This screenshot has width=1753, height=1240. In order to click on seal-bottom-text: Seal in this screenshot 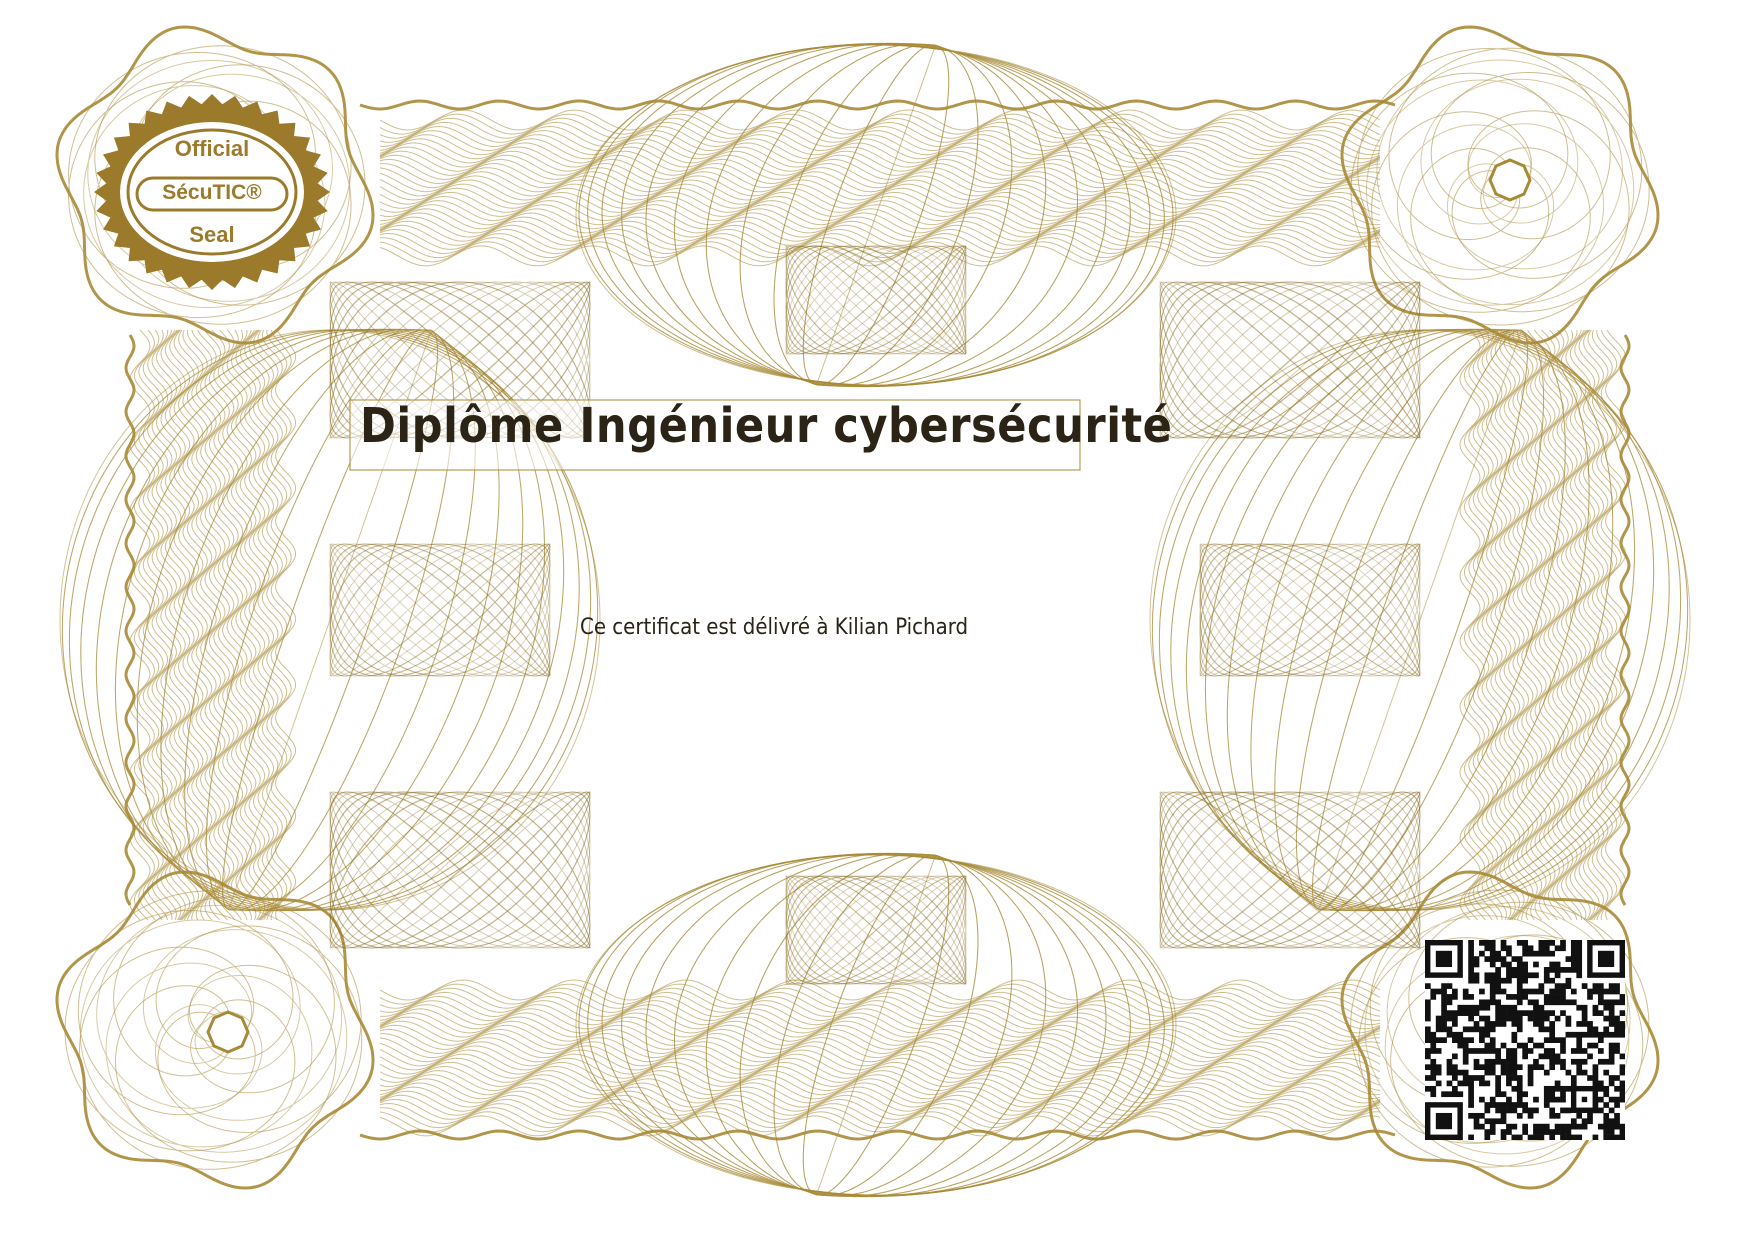, I will do `click(212, 234)`.